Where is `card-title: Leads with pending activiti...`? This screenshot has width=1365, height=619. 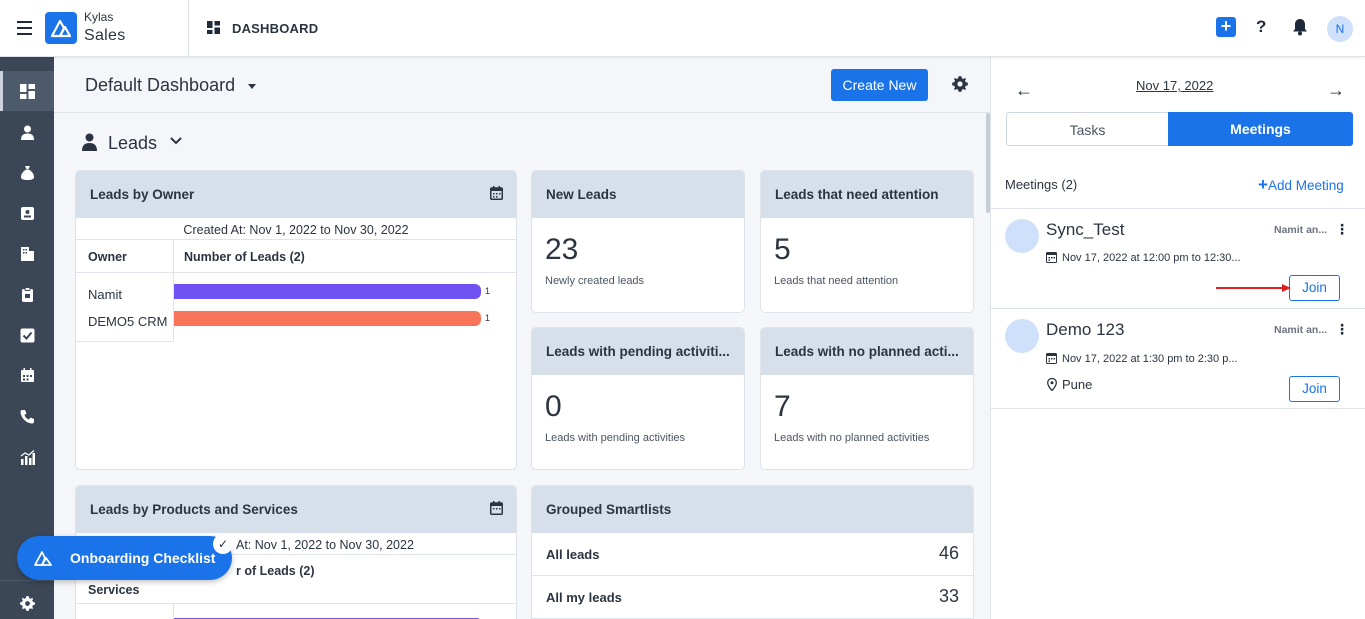
card-title: Leads with pending activiti... is located at coordinates (638, 351).